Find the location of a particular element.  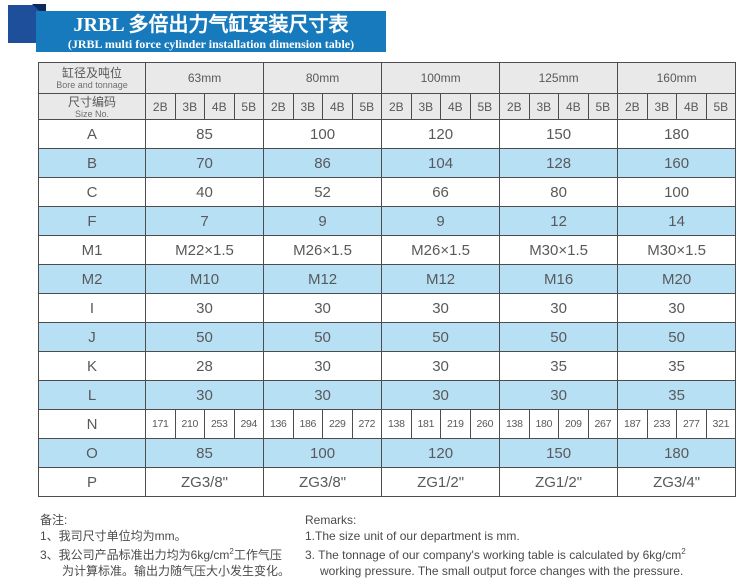

table-row-l: L 30 30 30 30 35 is located at coordinates (387, 395).